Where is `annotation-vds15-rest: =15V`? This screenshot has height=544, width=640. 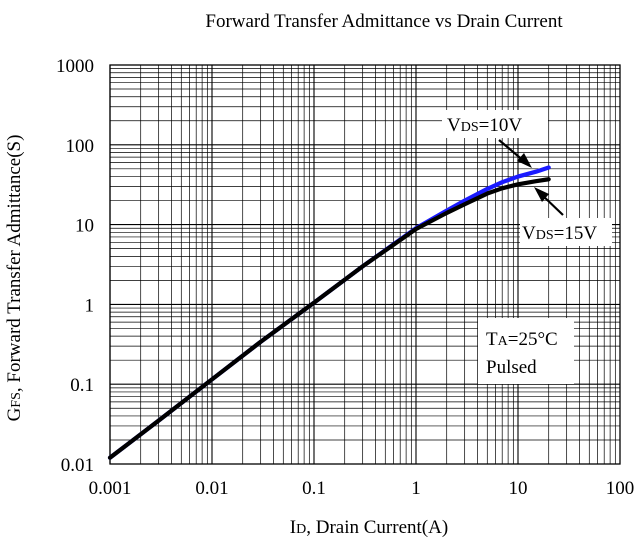 annotation-vds15-rest: =15V is located at coordinates (576, 233).